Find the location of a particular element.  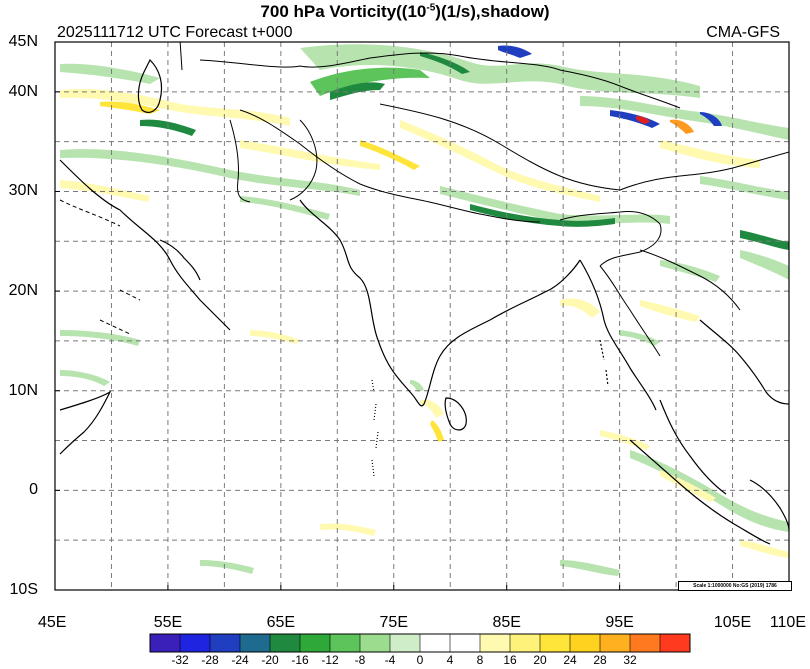

india-coast is located at coordinates (440, 303).